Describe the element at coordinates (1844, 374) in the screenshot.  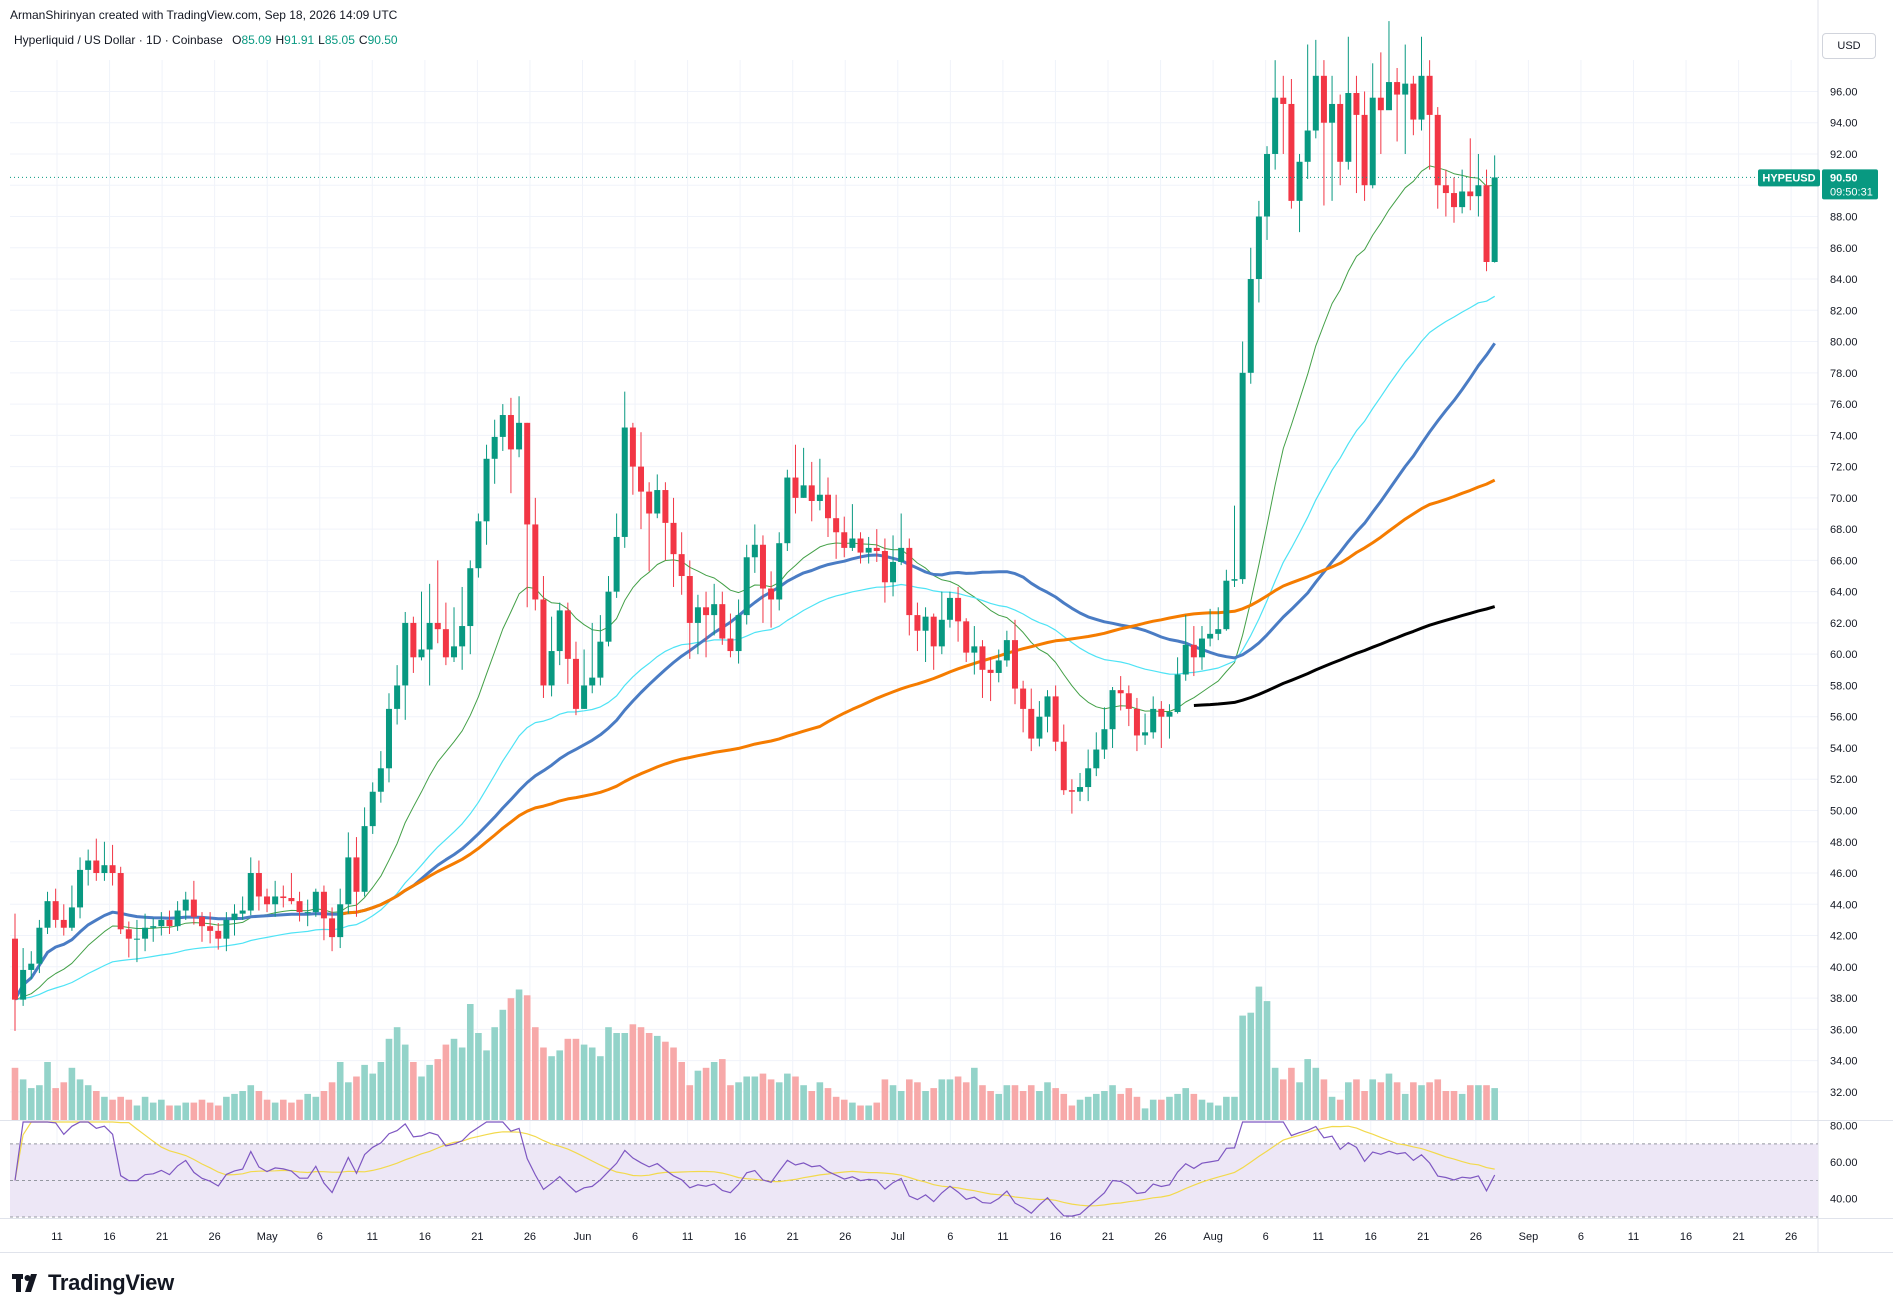
I see `price-tick-label: 78.00` at that location.